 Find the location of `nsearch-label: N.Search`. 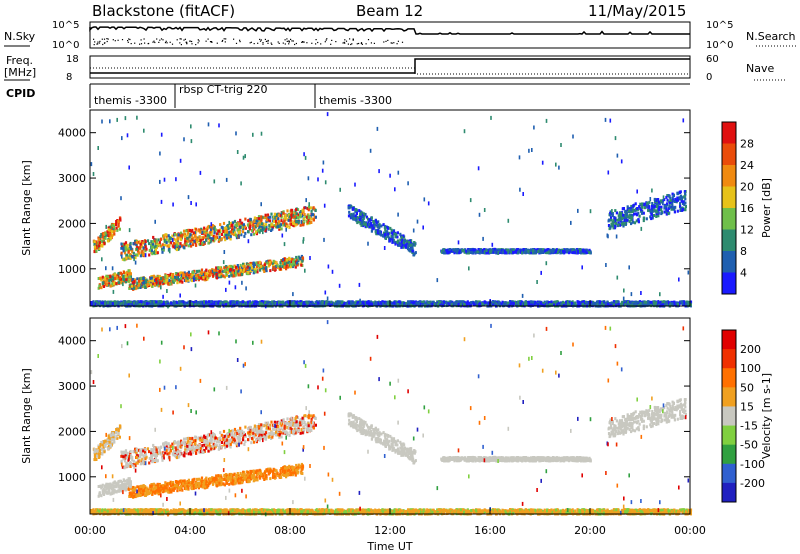

nsearch-label: N.Search is located at coordinates (771, 36).